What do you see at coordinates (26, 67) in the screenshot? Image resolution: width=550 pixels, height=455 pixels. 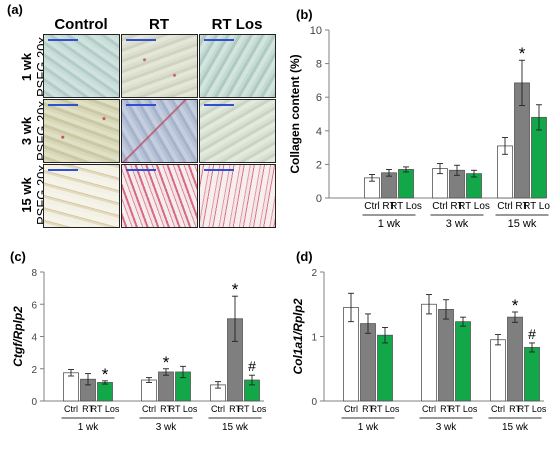 I see `row-time-1wk: 1 wk` at bounding box center [26, 67].